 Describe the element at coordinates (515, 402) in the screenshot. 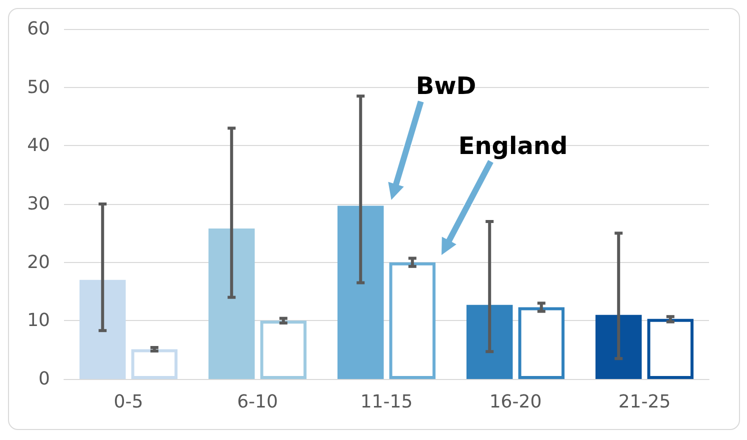

I see `x-tick-label: 16-20` at that location.